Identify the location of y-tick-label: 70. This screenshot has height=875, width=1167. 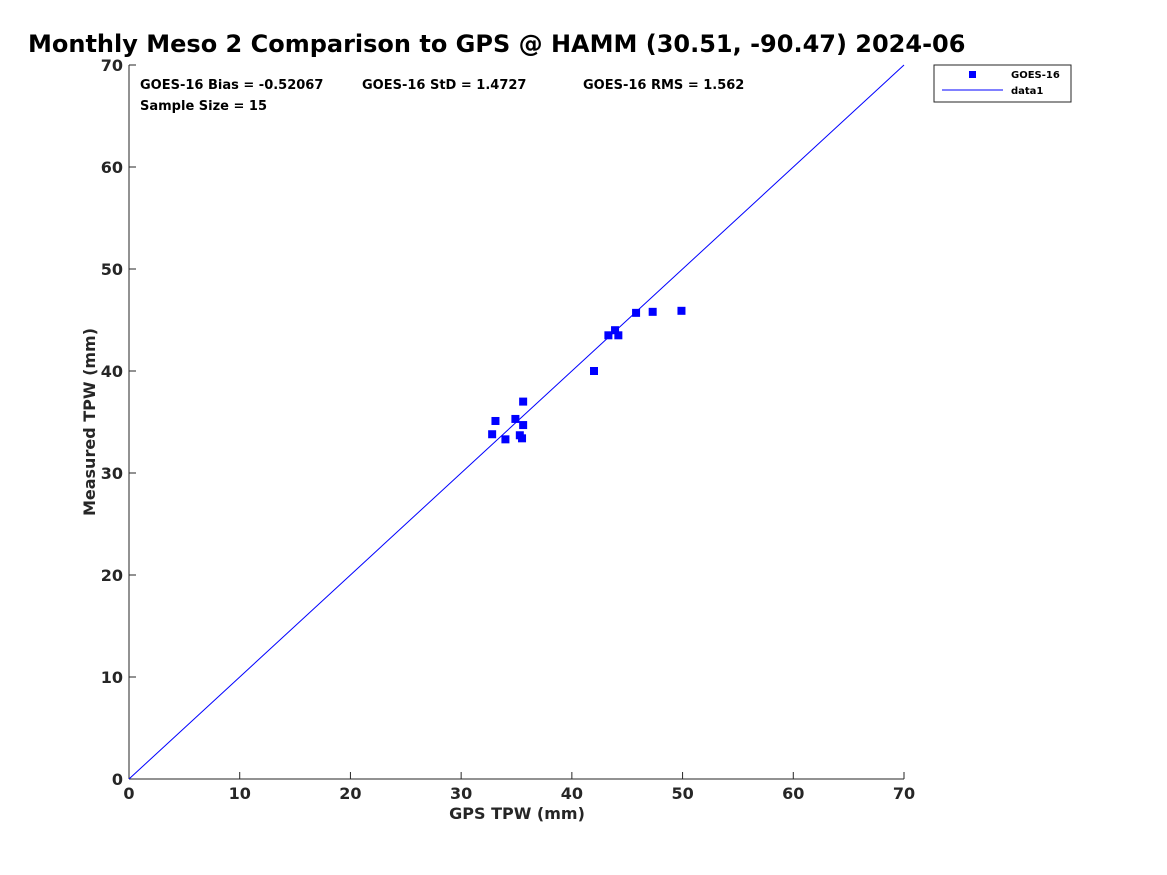
(112, 65).